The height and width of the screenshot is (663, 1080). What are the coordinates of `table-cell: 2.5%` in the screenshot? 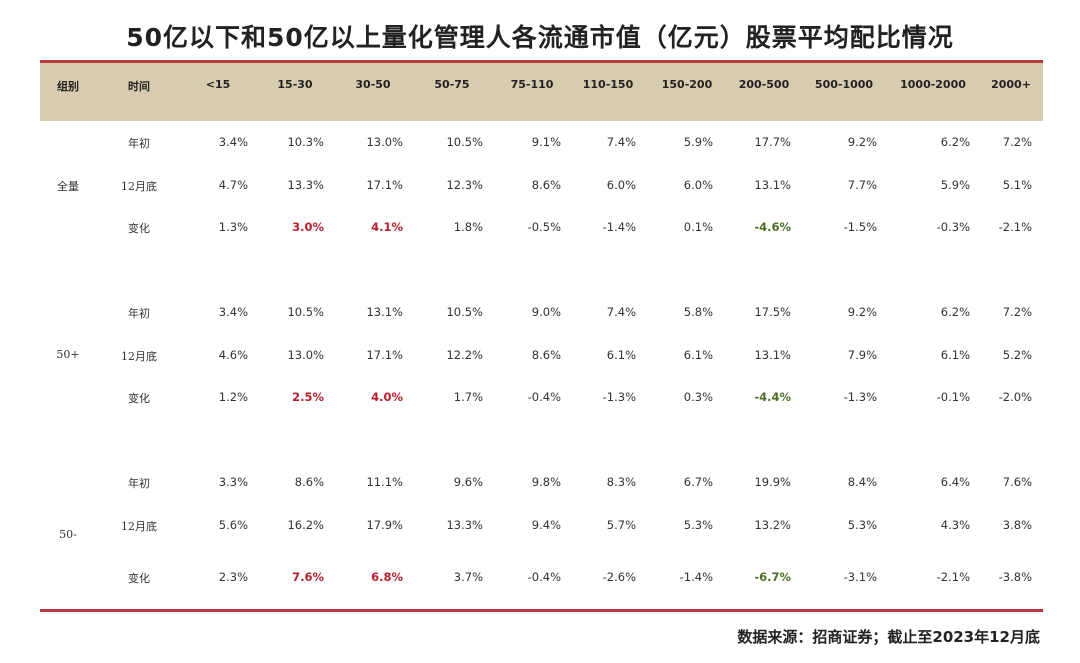 It's located at (308, 397).